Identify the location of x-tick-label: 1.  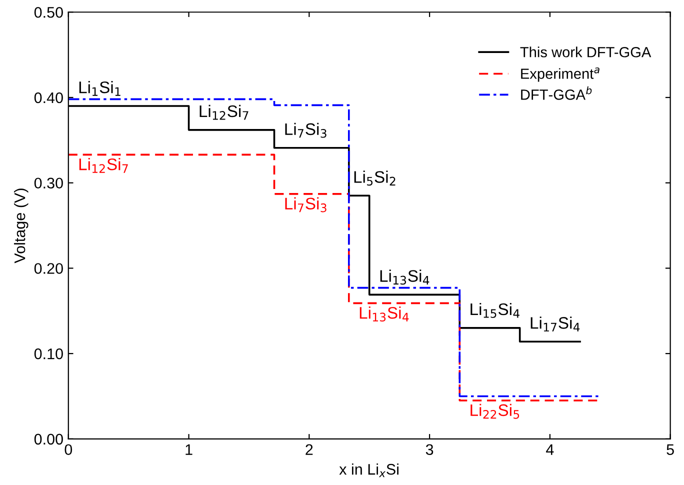
(189, 449).